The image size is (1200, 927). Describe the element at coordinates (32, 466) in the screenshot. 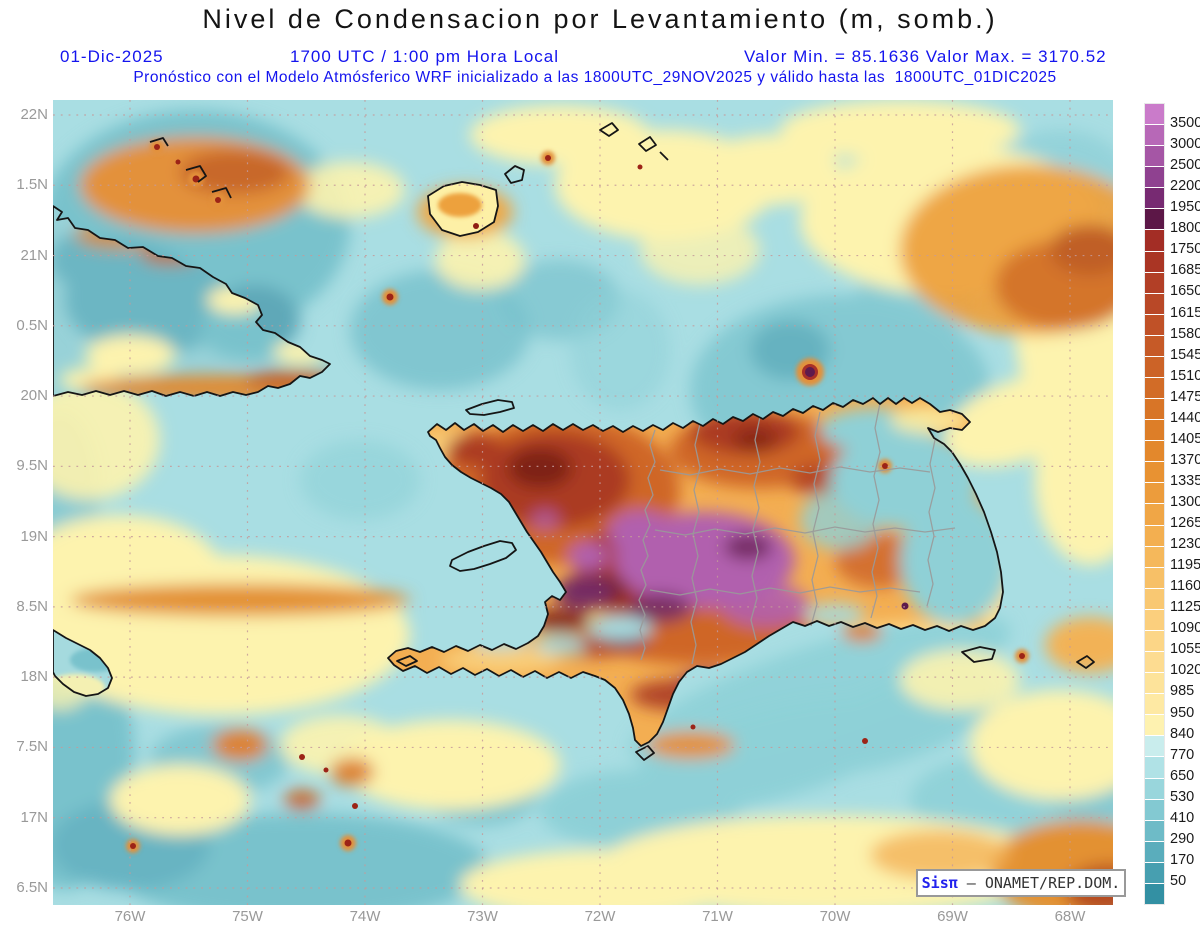

I see `y-tick-label: 9.5N` at that location.